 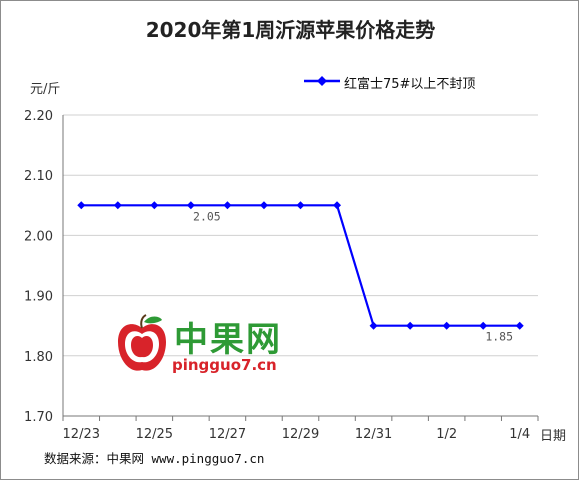 I want to click on y-tick-label: 2.00, so click(x=38, y=236).